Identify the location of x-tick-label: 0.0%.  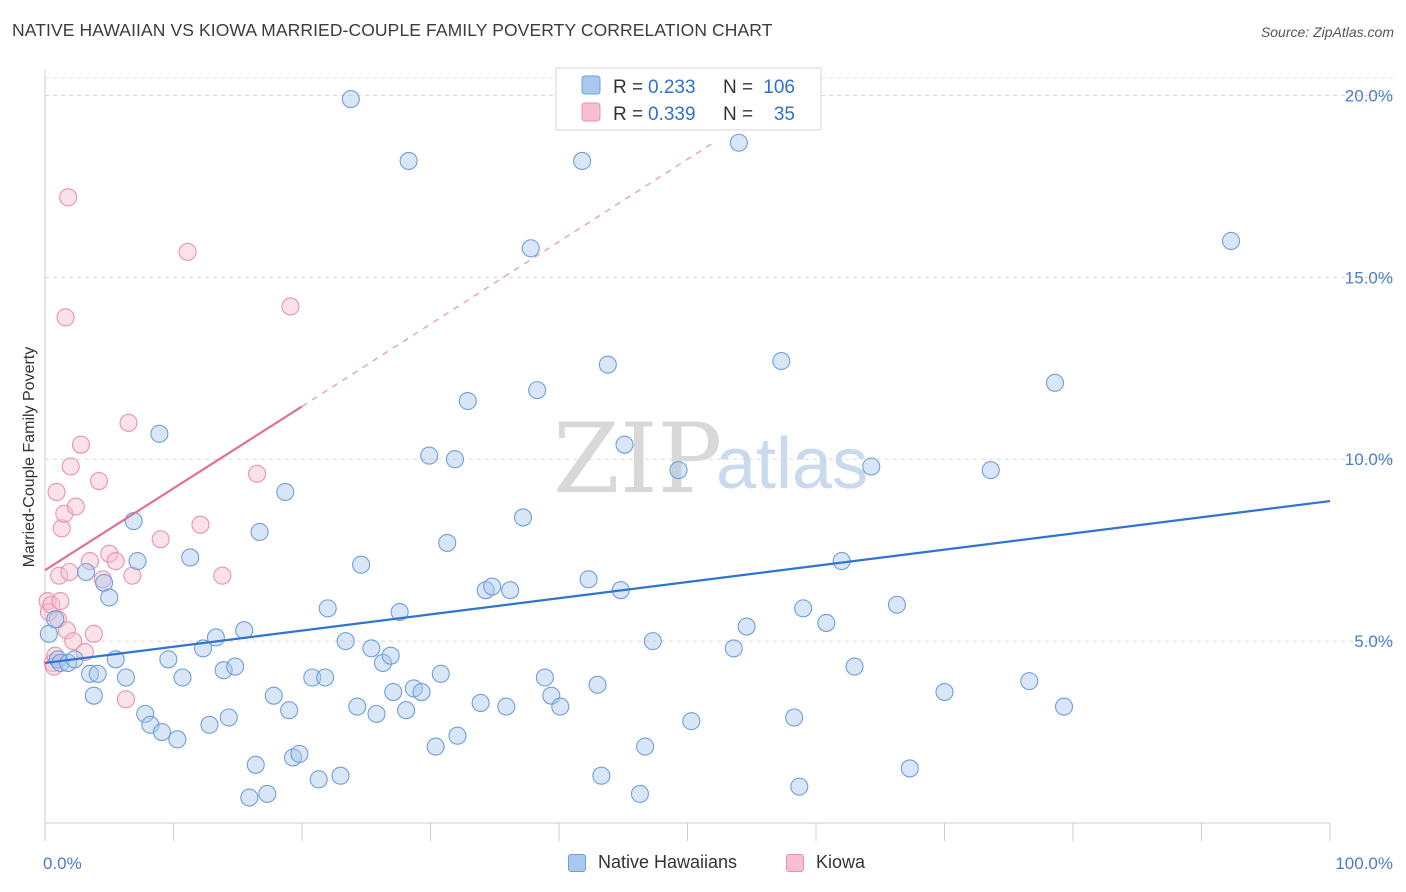
(62, 863).